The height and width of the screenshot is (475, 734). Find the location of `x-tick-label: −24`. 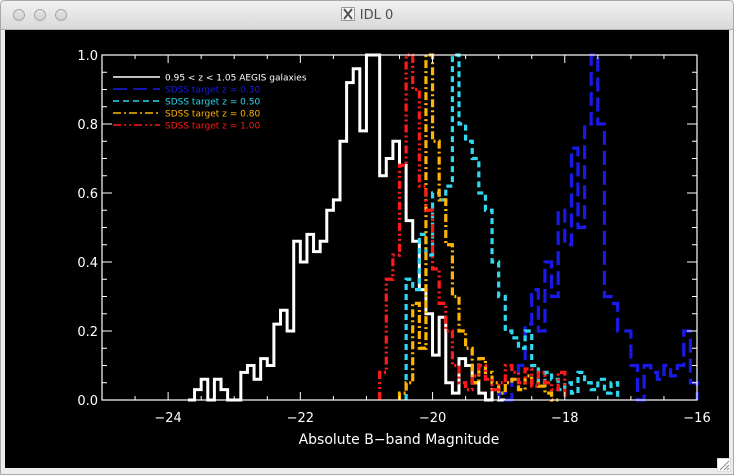

x-tick-label: −24 is located at coordinates (167, 418).